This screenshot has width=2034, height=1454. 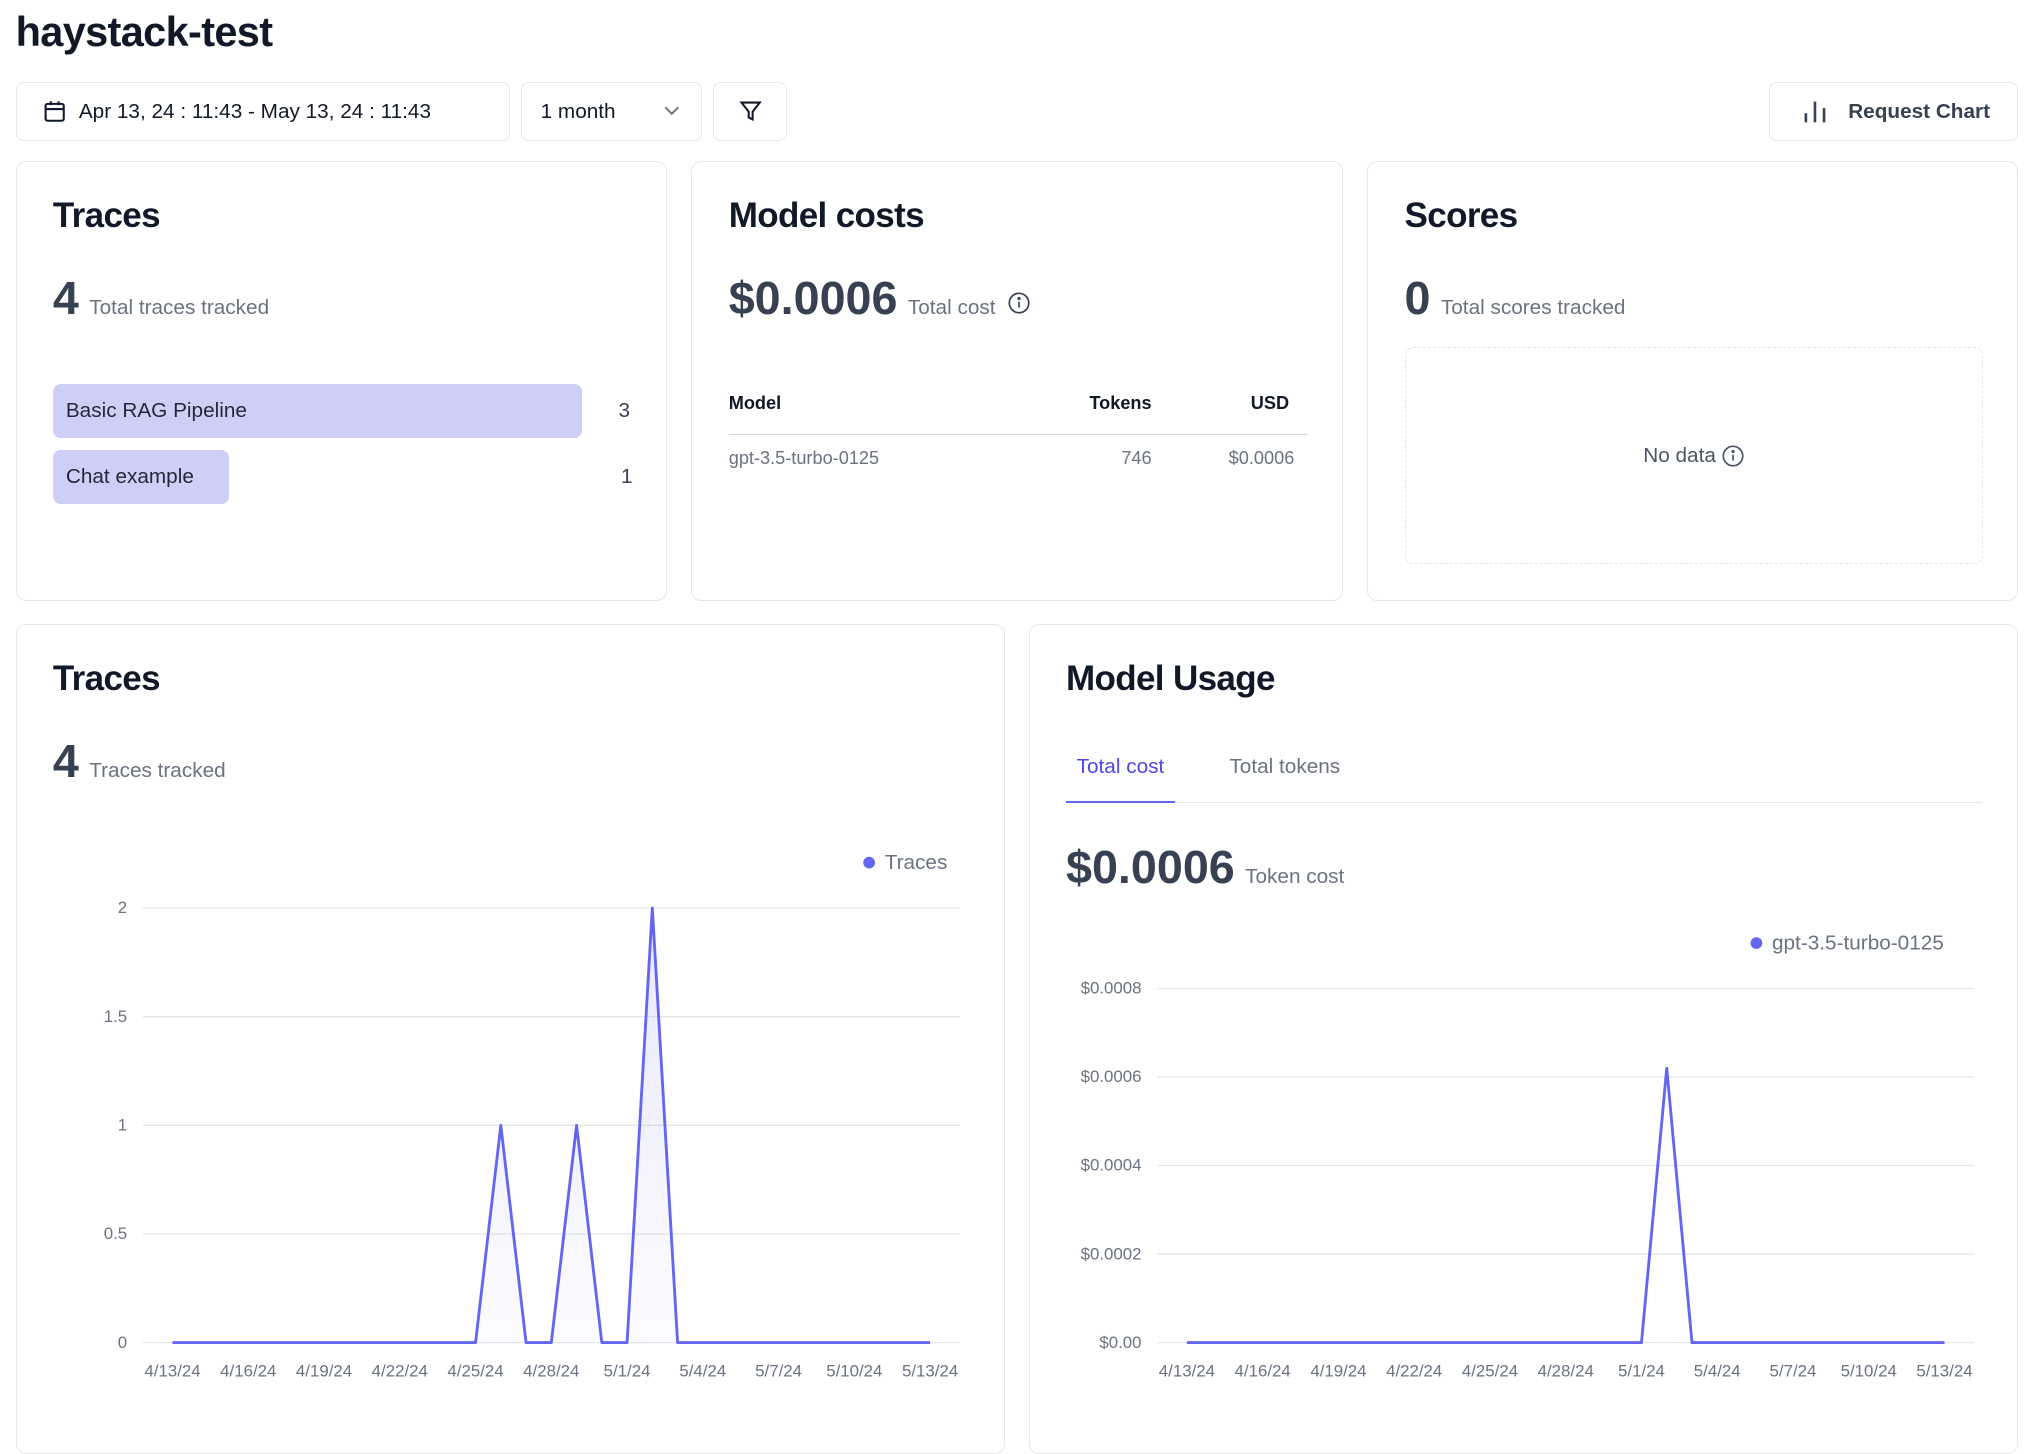 What do you see at coordinates (627, 1370) in the screenshot?
I see `x-tick-label: 5/1/24` at bounding box center [627, 1370].